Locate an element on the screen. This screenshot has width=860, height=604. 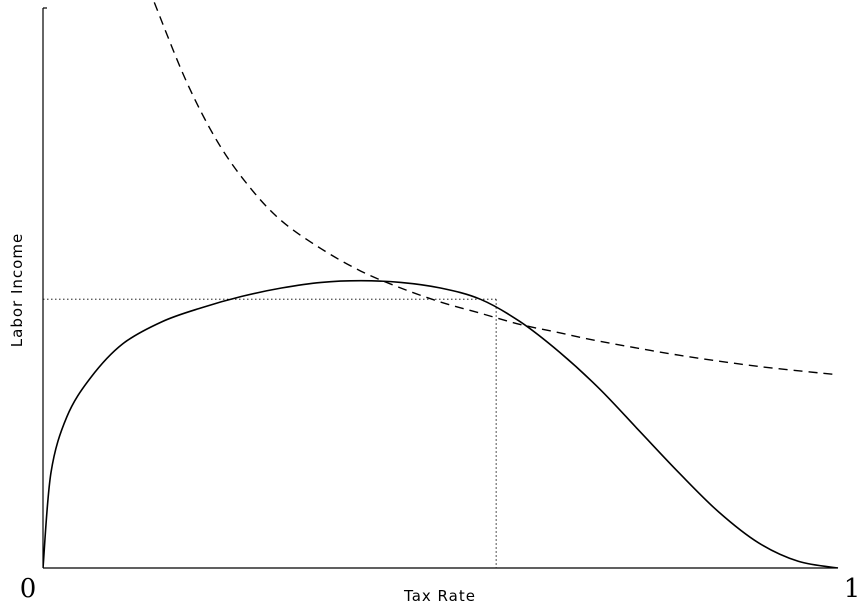
y-axis-label: Labor Income is located at coordinates (17, 290).